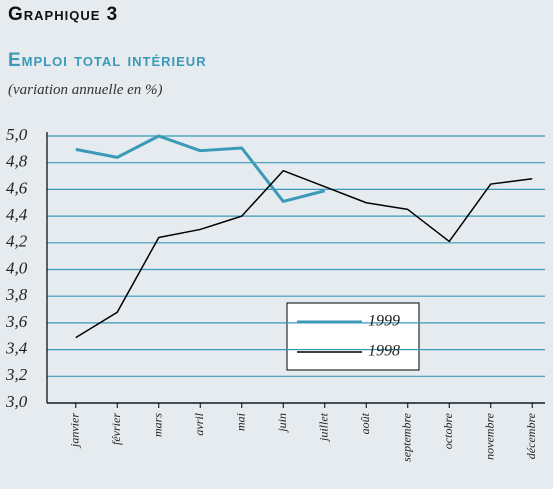 This screenshot has height=489, width=553. Describe the element at coordinates (241, 422) in the screenshot. I see `x-tick-label: mai` at that location.